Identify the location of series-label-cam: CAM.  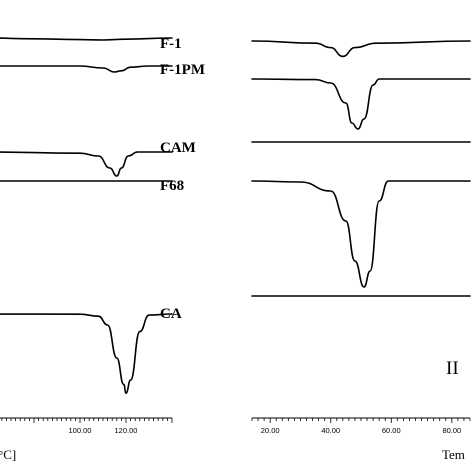
(178, 148).